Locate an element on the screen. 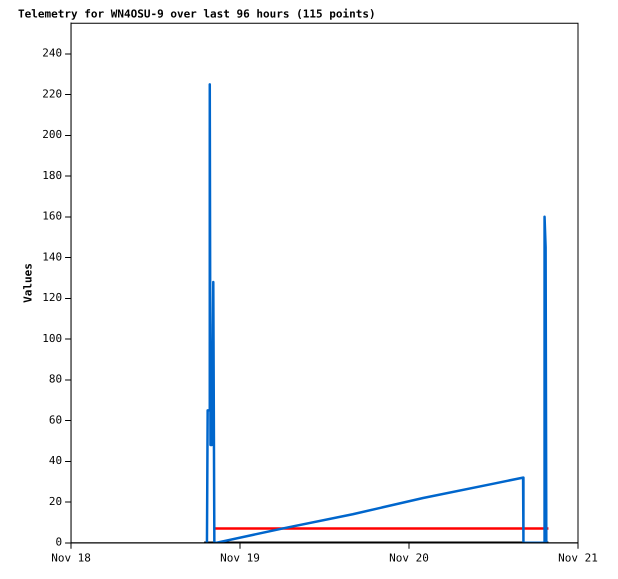  x-tick-label: Nov 19 is located at coordinates (240, 557).